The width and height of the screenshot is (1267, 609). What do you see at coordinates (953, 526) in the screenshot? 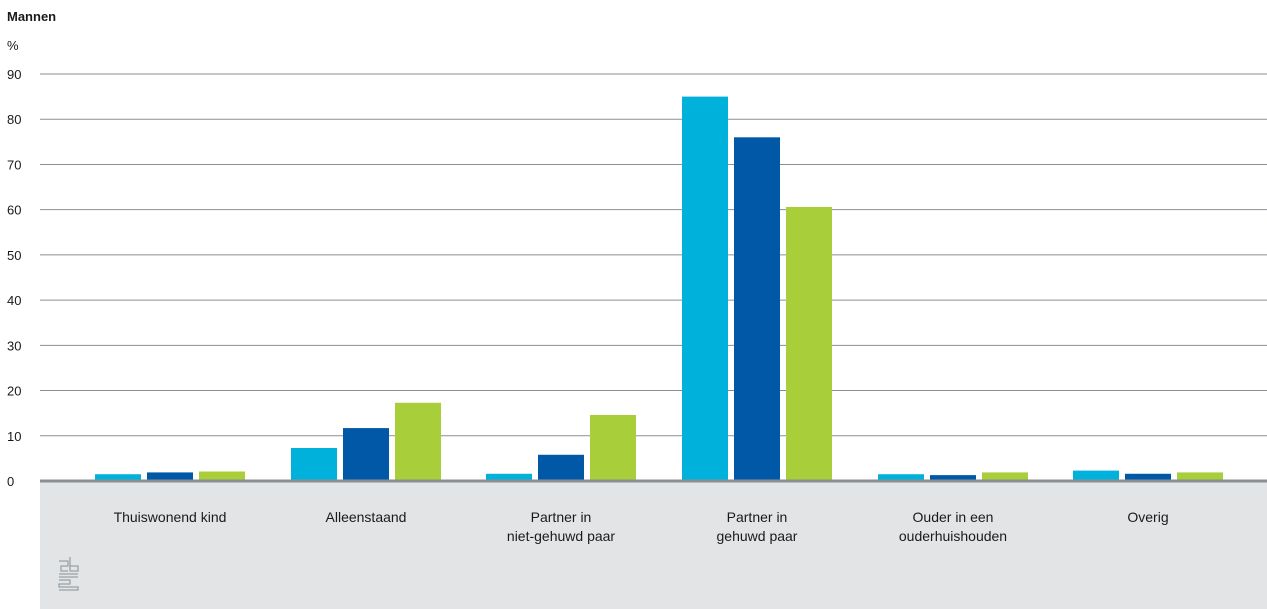
I see `category-label: Ouder in een ouderhuishouden` at bounding box center [953, 526].